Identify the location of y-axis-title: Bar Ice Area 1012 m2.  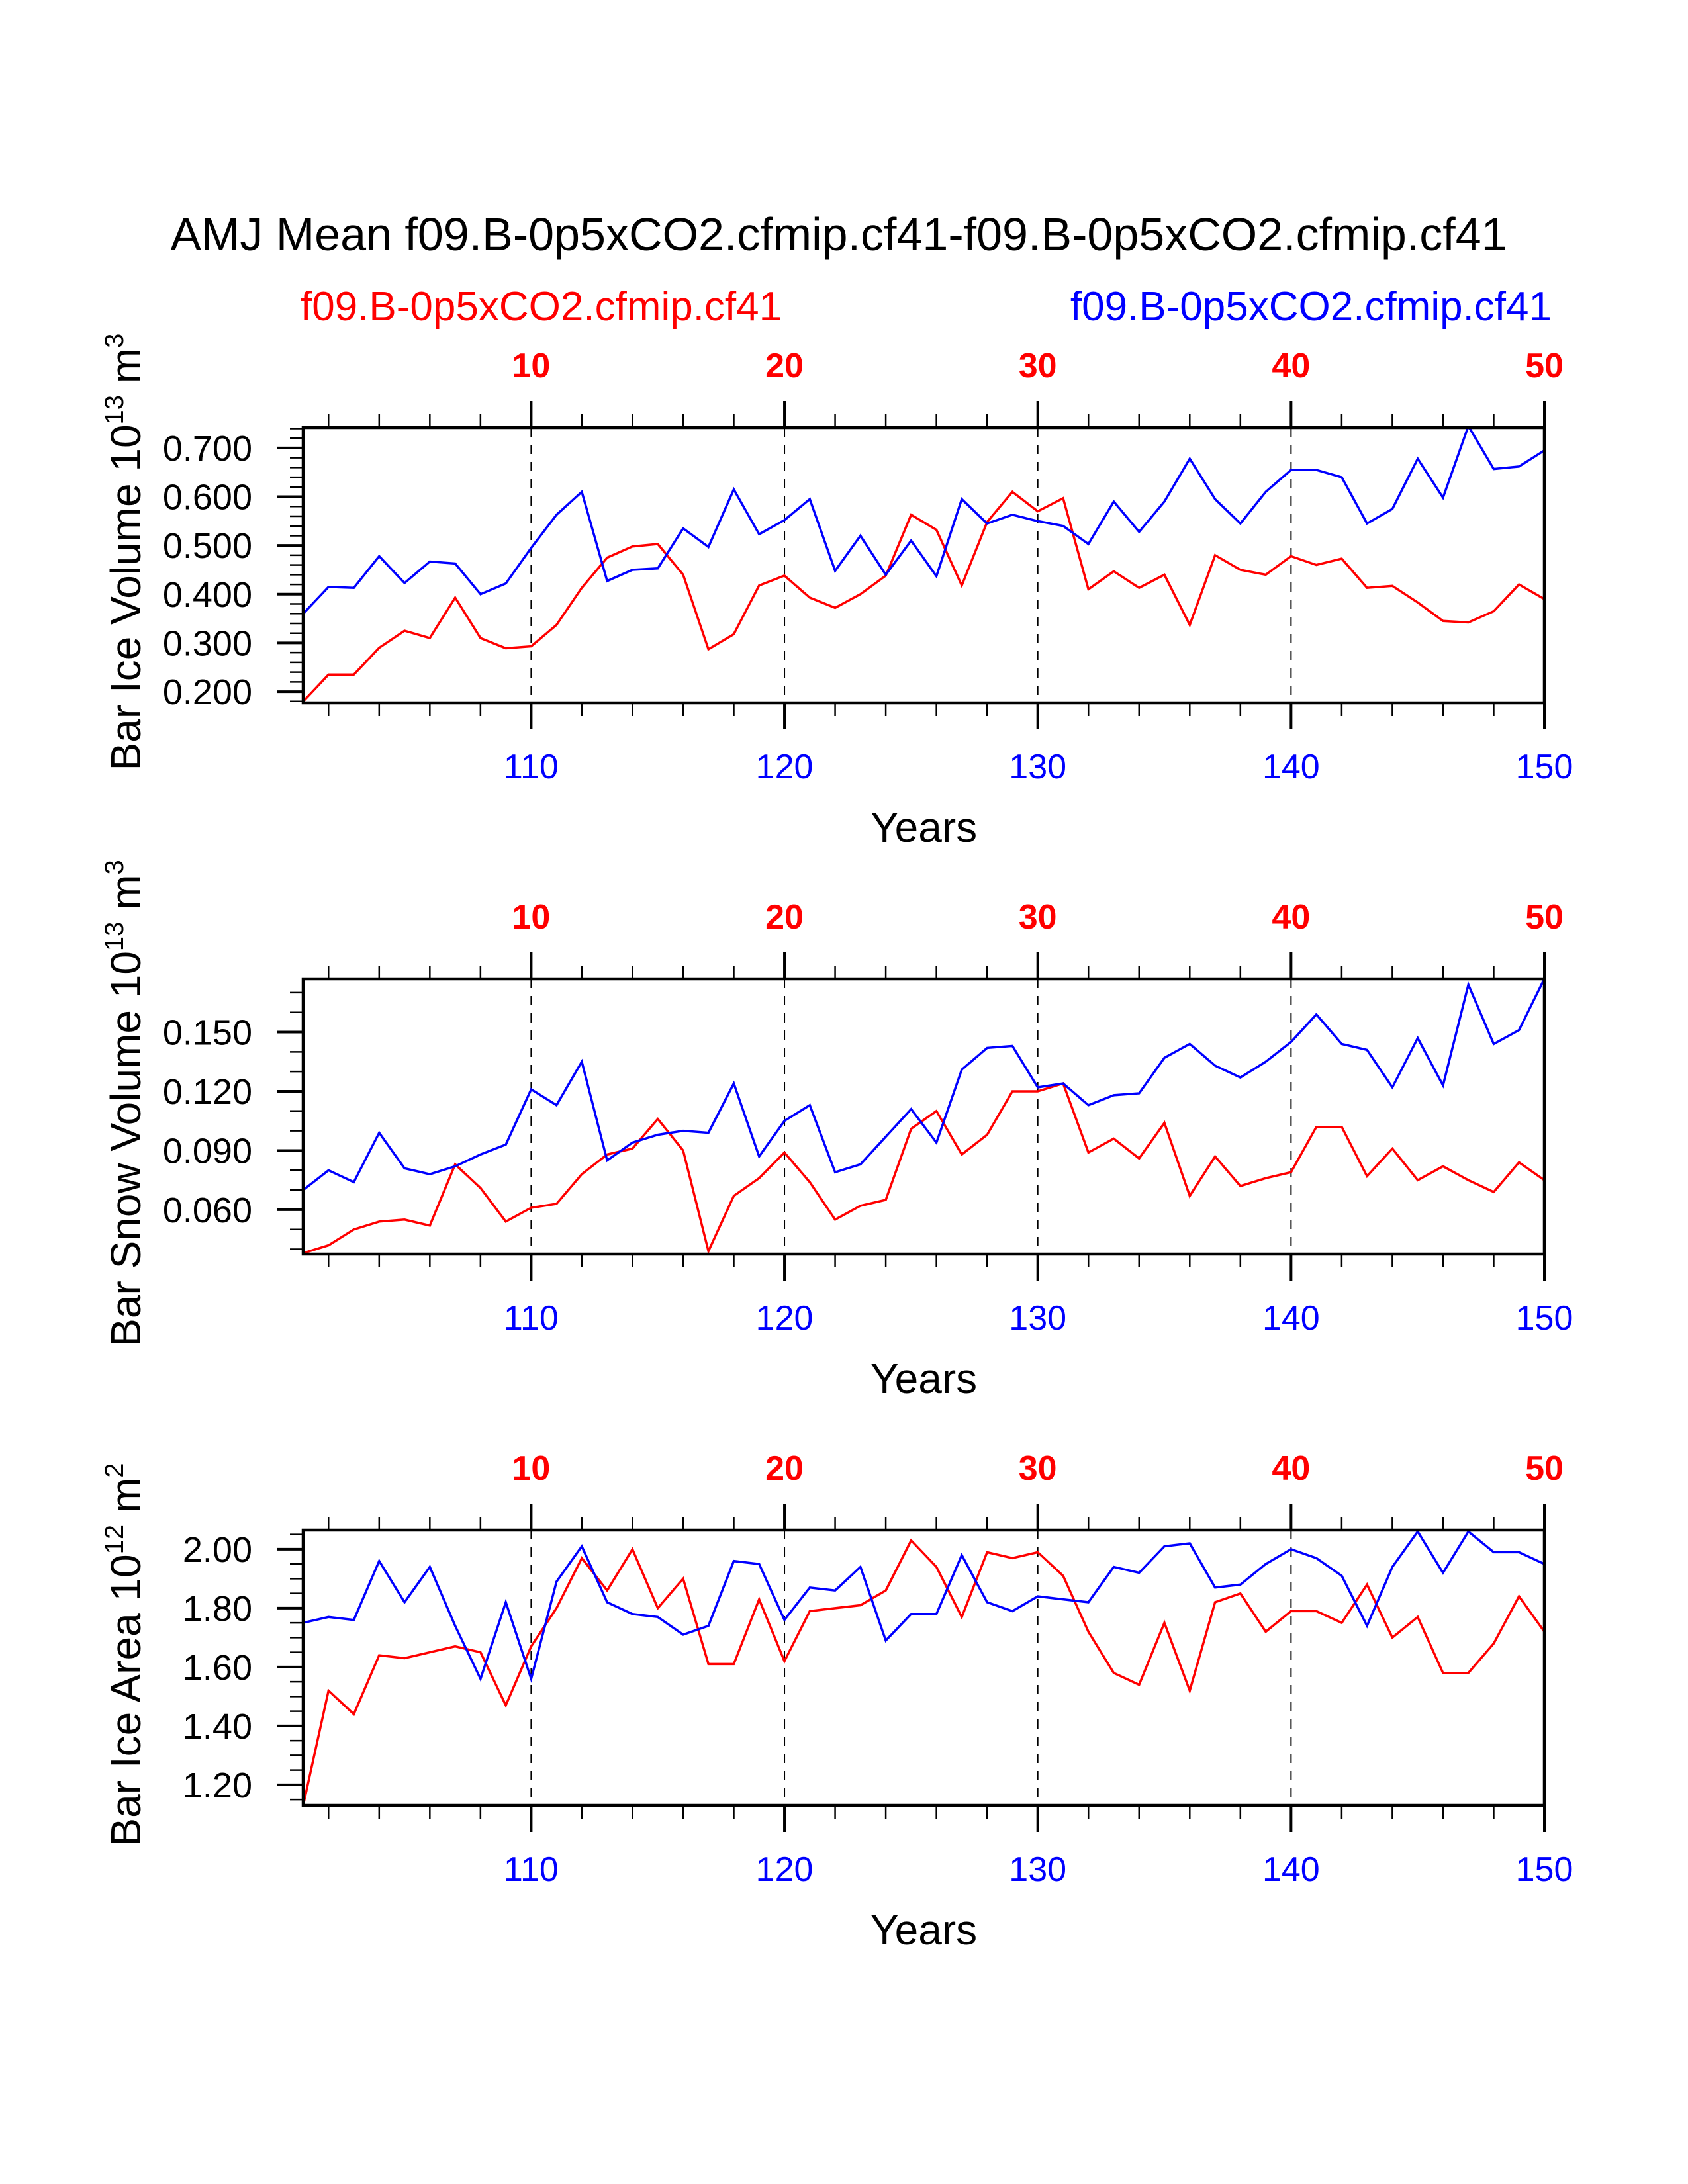
(125, 1655).